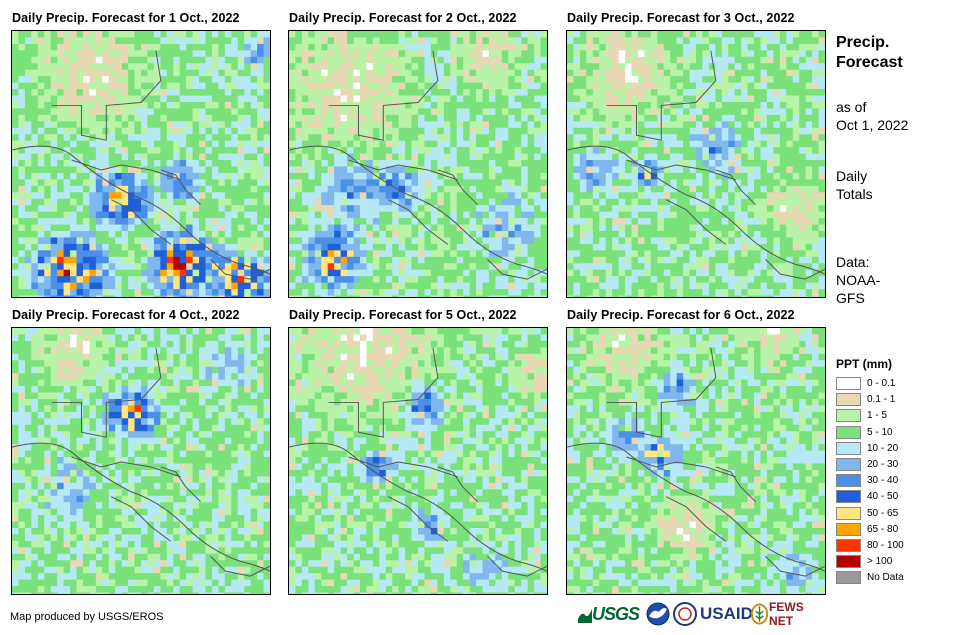 This screenshot has height=635, width=970. I want to click on legend-item: 20 - 30, so click(901, 465).